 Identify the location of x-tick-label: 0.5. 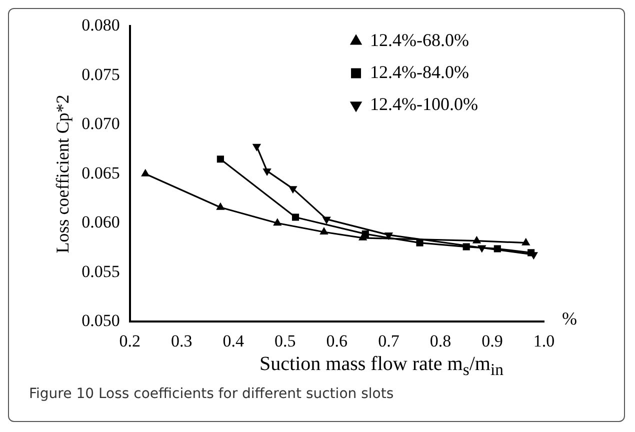
(285, 340).